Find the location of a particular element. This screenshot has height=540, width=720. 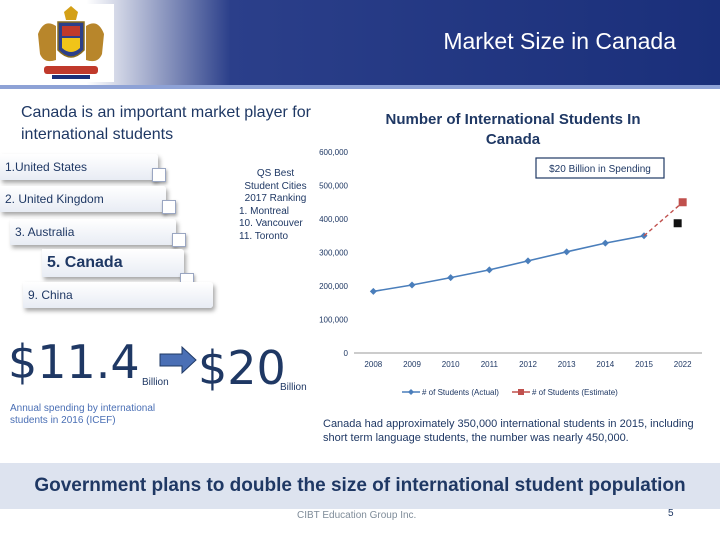

spending-from-unit: Billion is located at coordinates (155, 382).